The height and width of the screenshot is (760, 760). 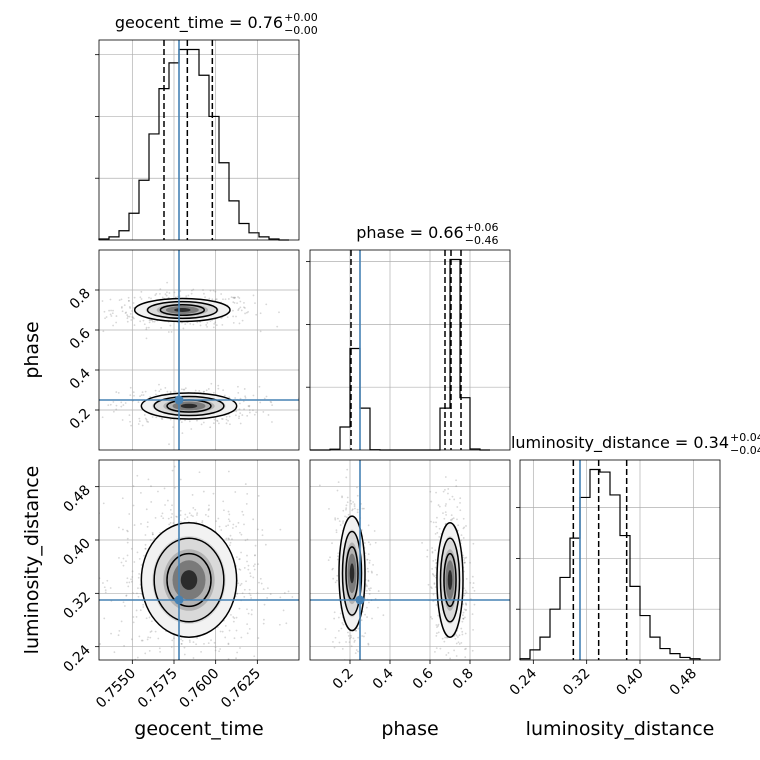 I want to click on contour-geocent_time-luminosity_distance-truth-point, so click(x=179, y=600).